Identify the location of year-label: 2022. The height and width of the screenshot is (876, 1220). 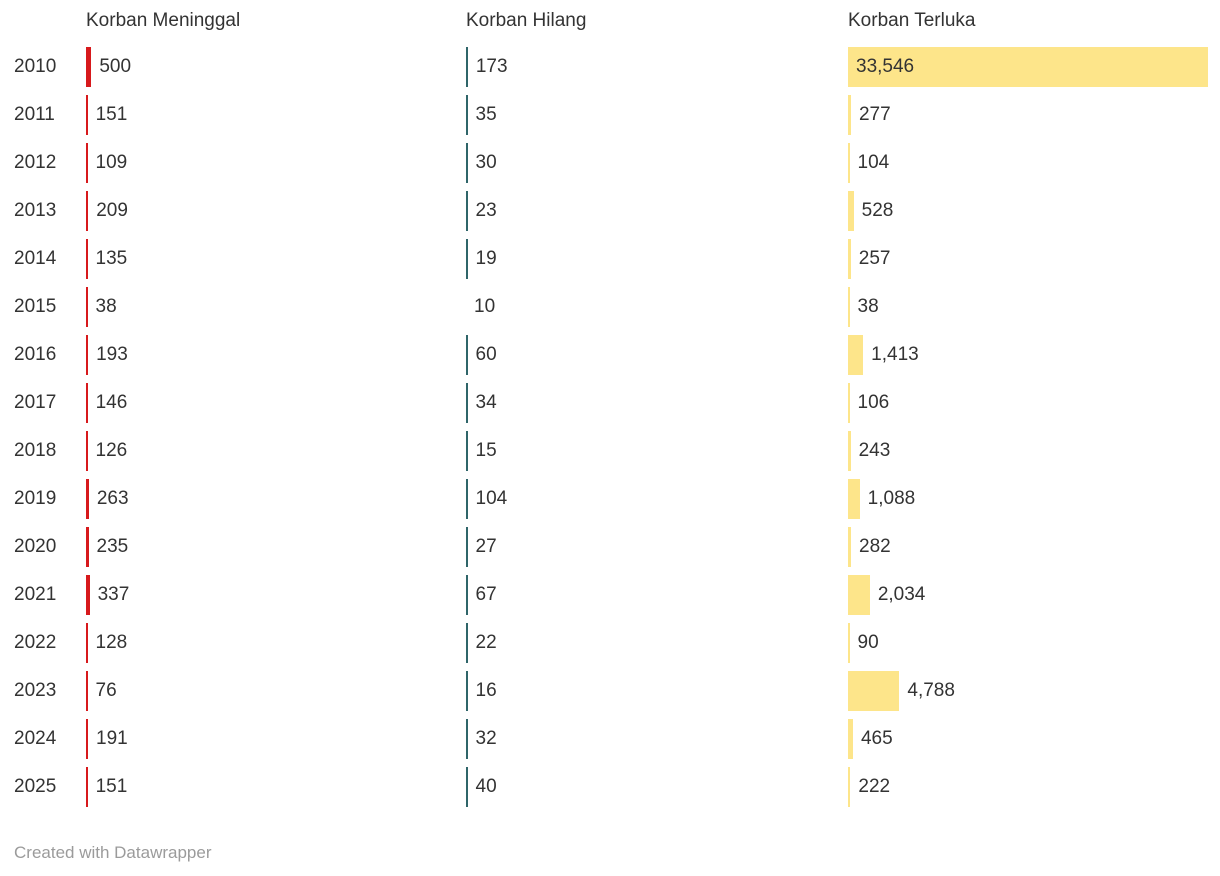
(35, 642).